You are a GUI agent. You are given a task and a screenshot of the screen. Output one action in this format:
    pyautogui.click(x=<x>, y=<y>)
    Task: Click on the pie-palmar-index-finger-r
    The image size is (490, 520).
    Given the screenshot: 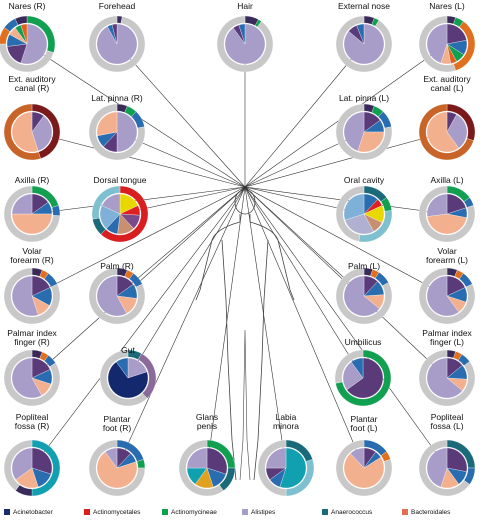 What is the action you would take?
    pyautogui.click(x=32, y=378)
    